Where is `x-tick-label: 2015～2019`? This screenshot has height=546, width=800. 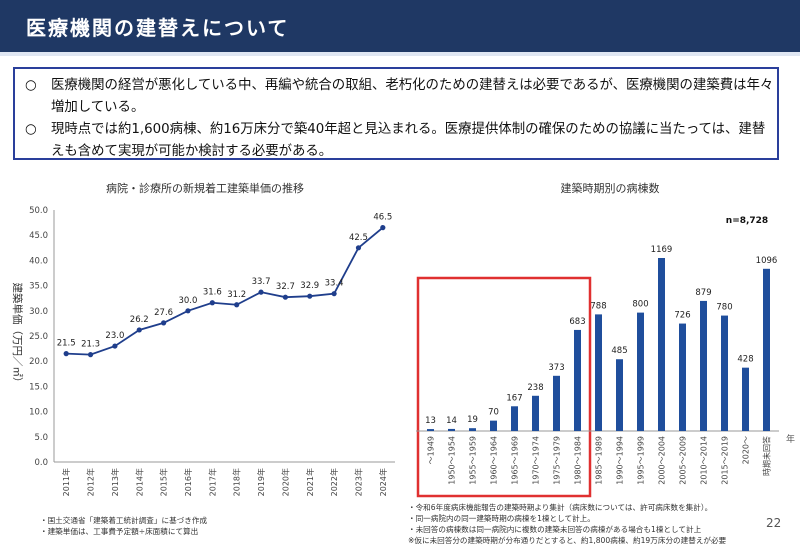 x-tick-label: 2015～2019 is located at coordinates (725, 460).